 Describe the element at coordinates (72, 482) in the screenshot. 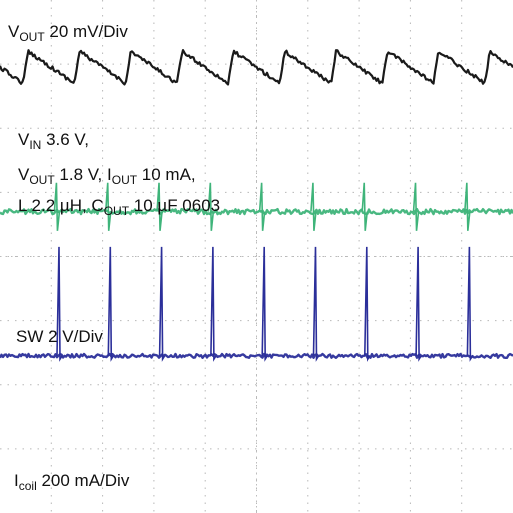

I see `icoil-scale-label: Icoil 200 mA/Div` at that location.